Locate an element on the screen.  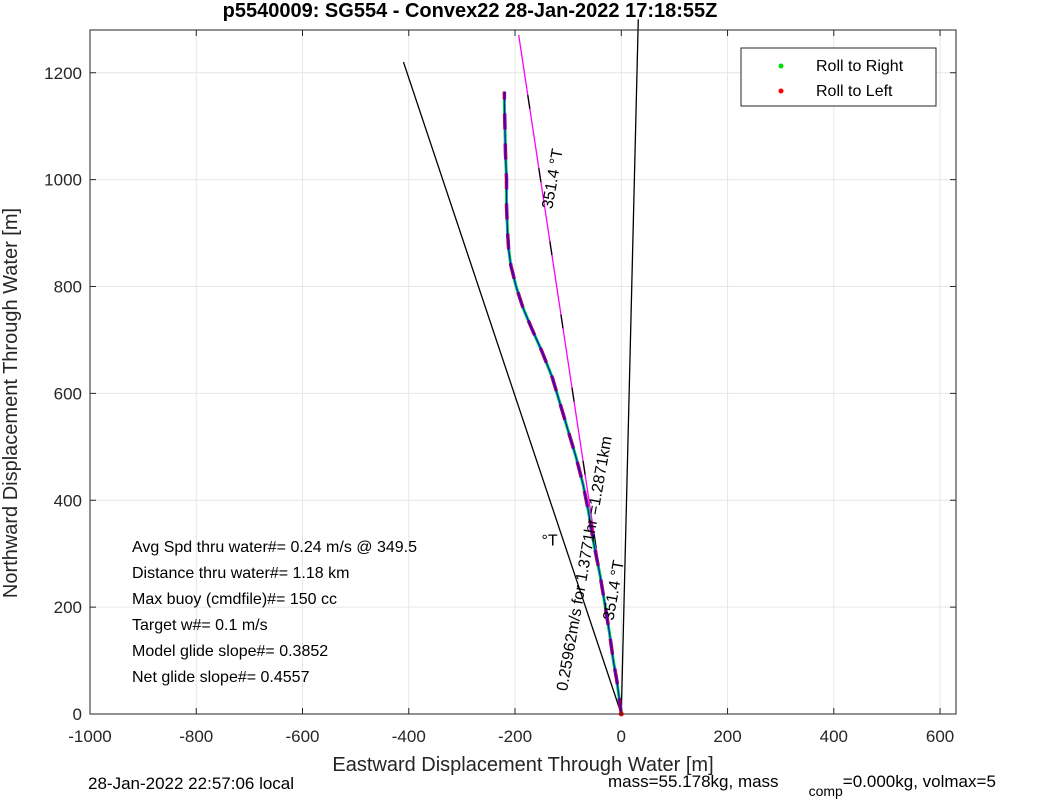
y-tick-label: 600 is located at coordinates (68, 393).